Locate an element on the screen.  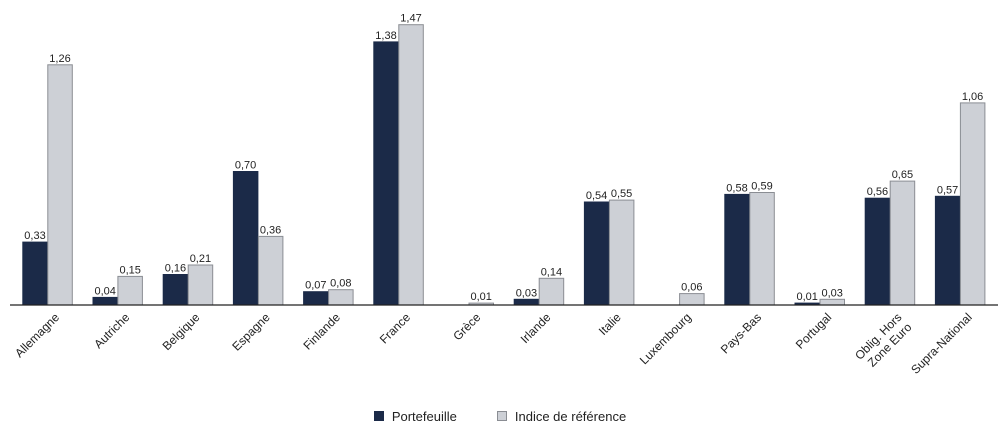
value-label-portefeuille-12: 0,56 is located at coordinates (877, 192).